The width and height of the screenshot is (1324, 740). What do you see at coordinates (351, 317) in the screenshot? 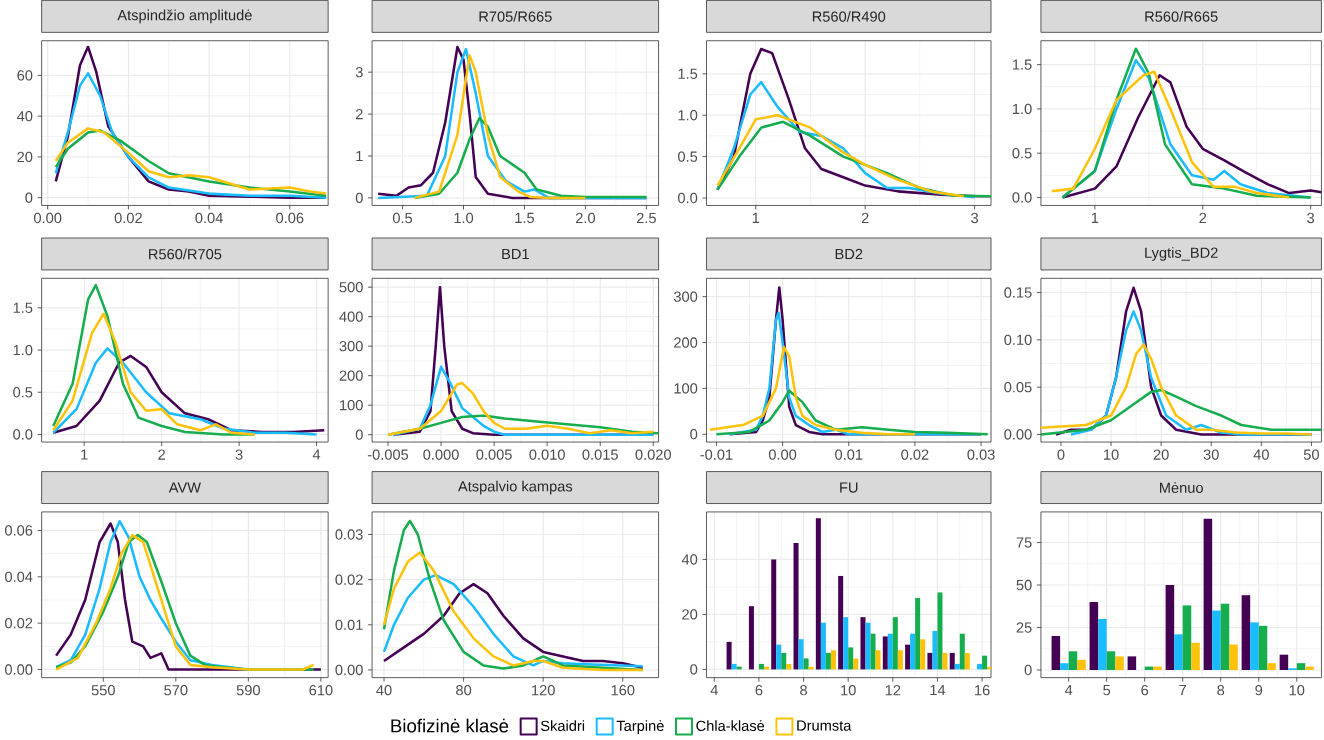
I see `y-tick-label: 400` at bounding box center [351, 317].